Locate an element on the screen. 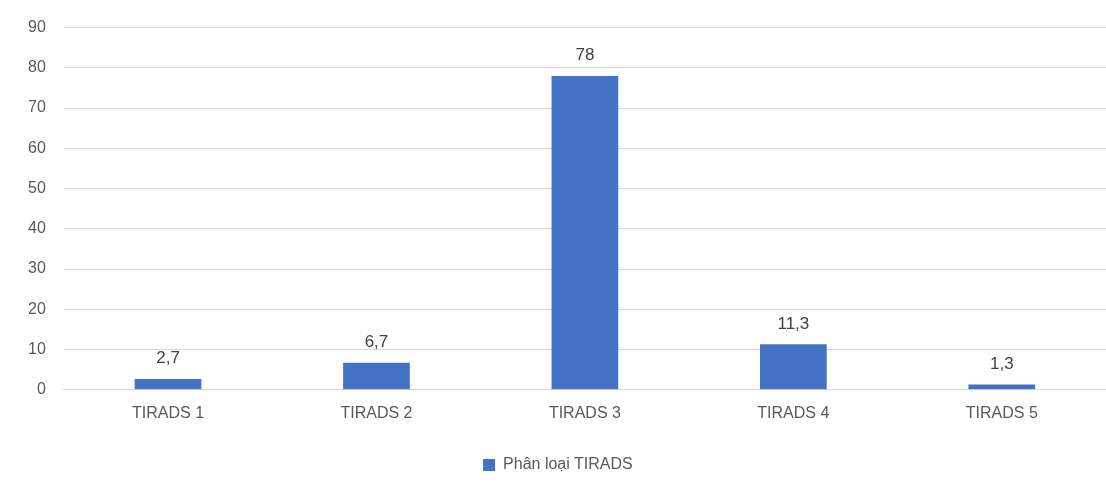 The image size is (1106, 491). y-tick-label: 10 is located at coordinates (37, 348).